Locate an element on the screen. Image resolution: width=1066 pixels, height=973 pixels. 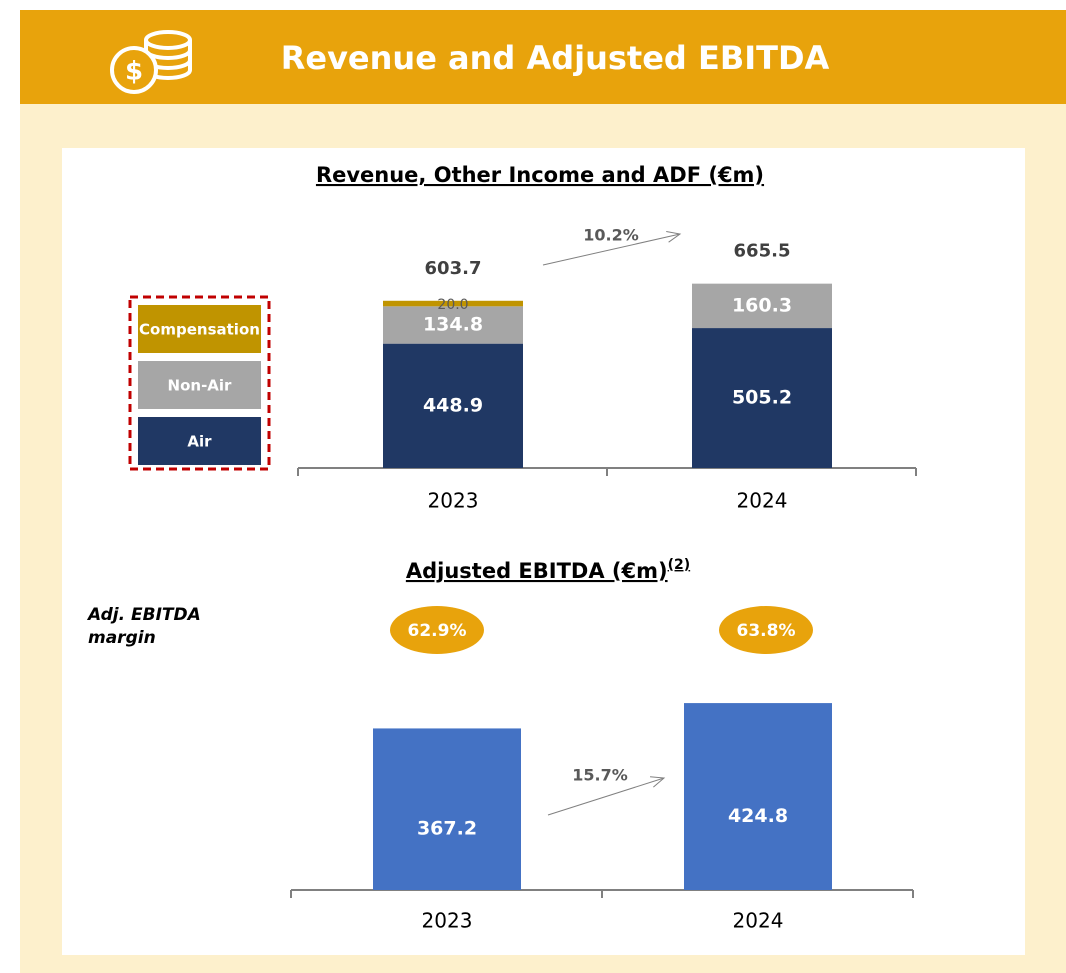
legend-box is located at coordinates (199, 383).